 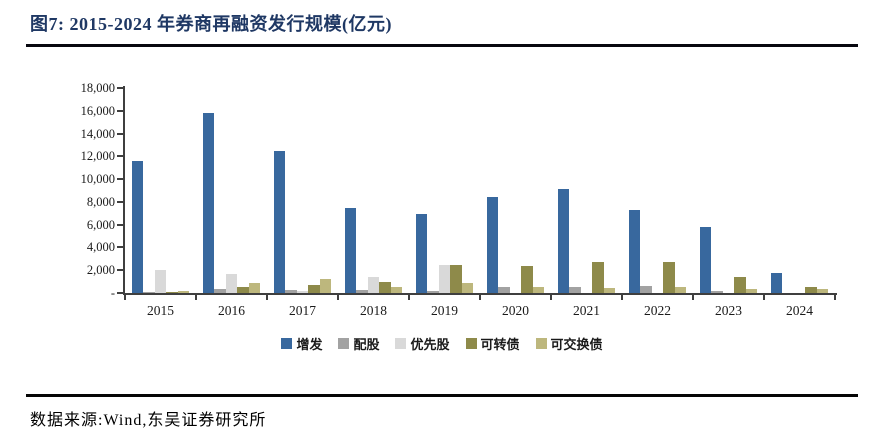 I want to click on bar-优先股-2015, so click(x=160, y=281).